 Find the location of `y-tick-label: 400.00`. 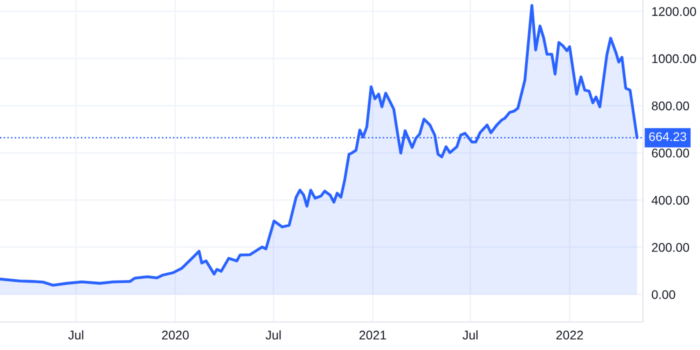

y-tick-label: 400.00 is located at coordinates (671, 200).